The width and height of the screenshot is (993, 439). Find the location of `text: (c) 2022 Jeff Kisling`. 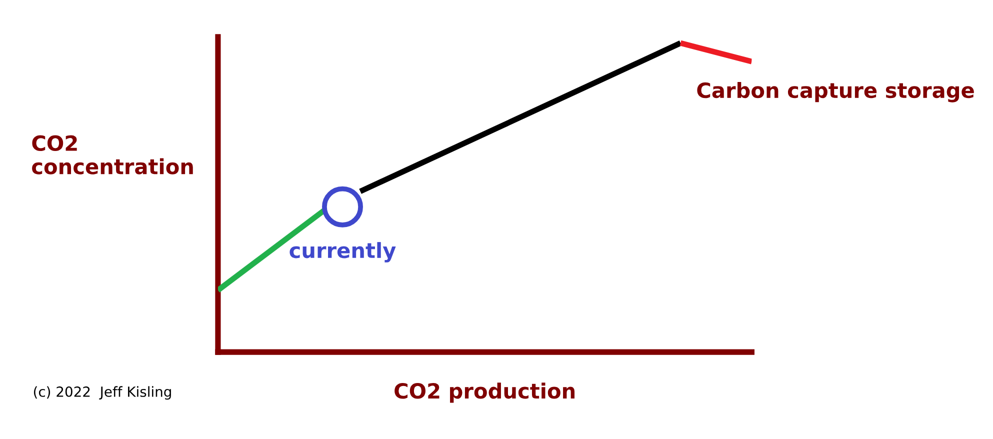

text: (c) 2022 Jeff Kisling is located at coordinates (102, 393).